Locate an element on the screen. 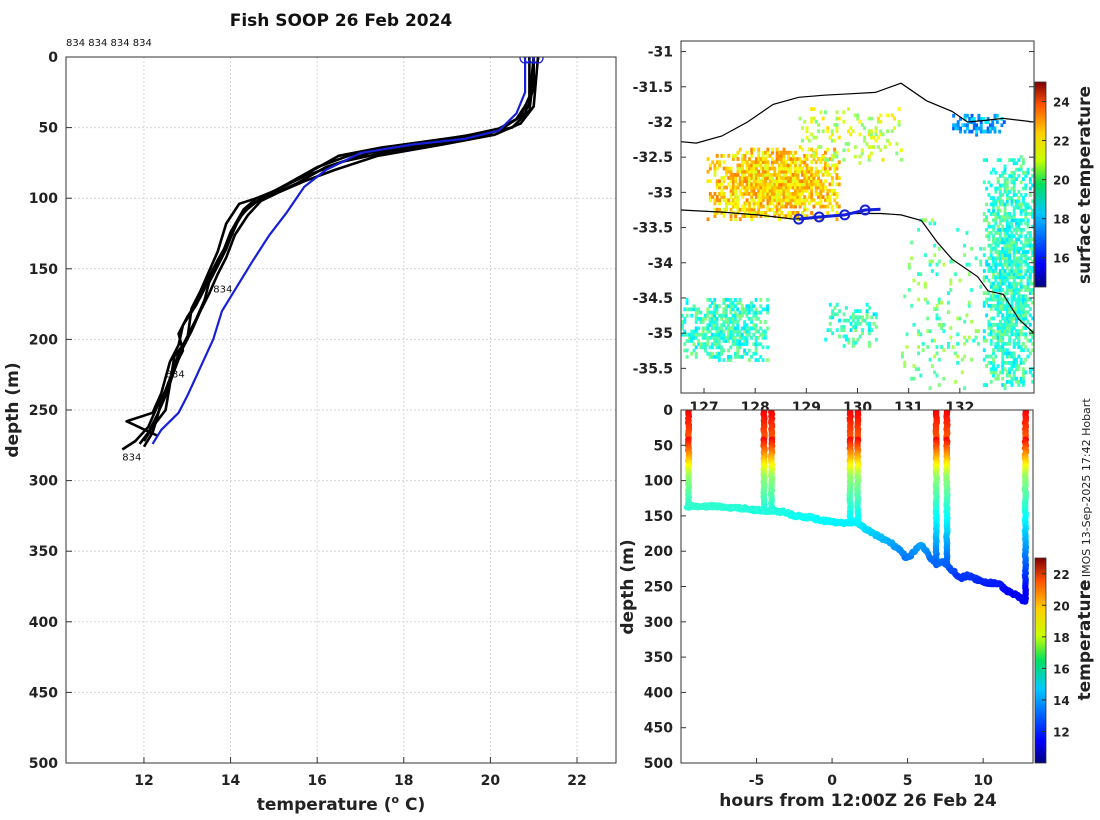 The height and width of the screenshot is (820, 1100). profile-xtick-label: 20 is located at coordinates (491, 781).